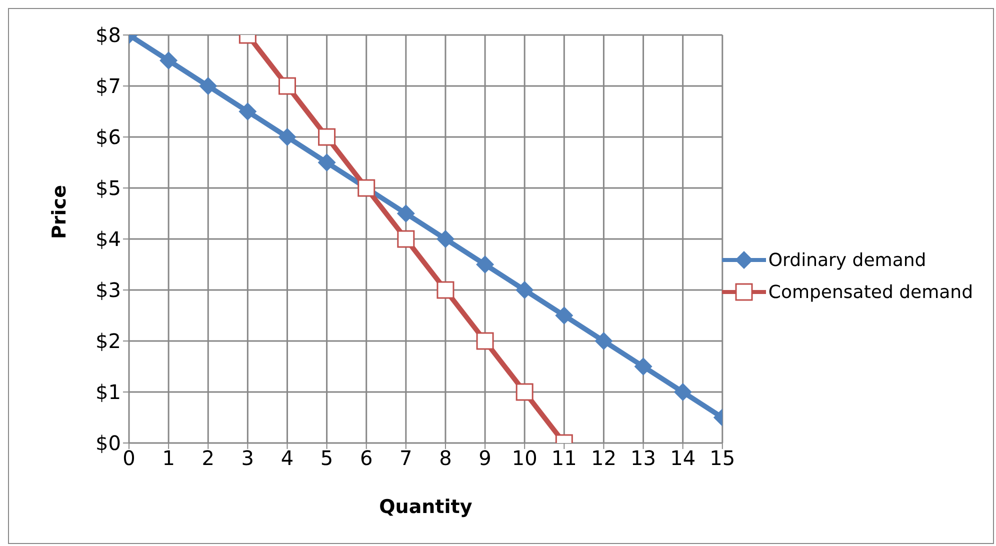 Image resolution: width=996 pixels, height=546 pixels. What do you see at coordinates (485, 458) in the screenshot?
I see `x-tick-label: 9` at bounding box center [485, 458].